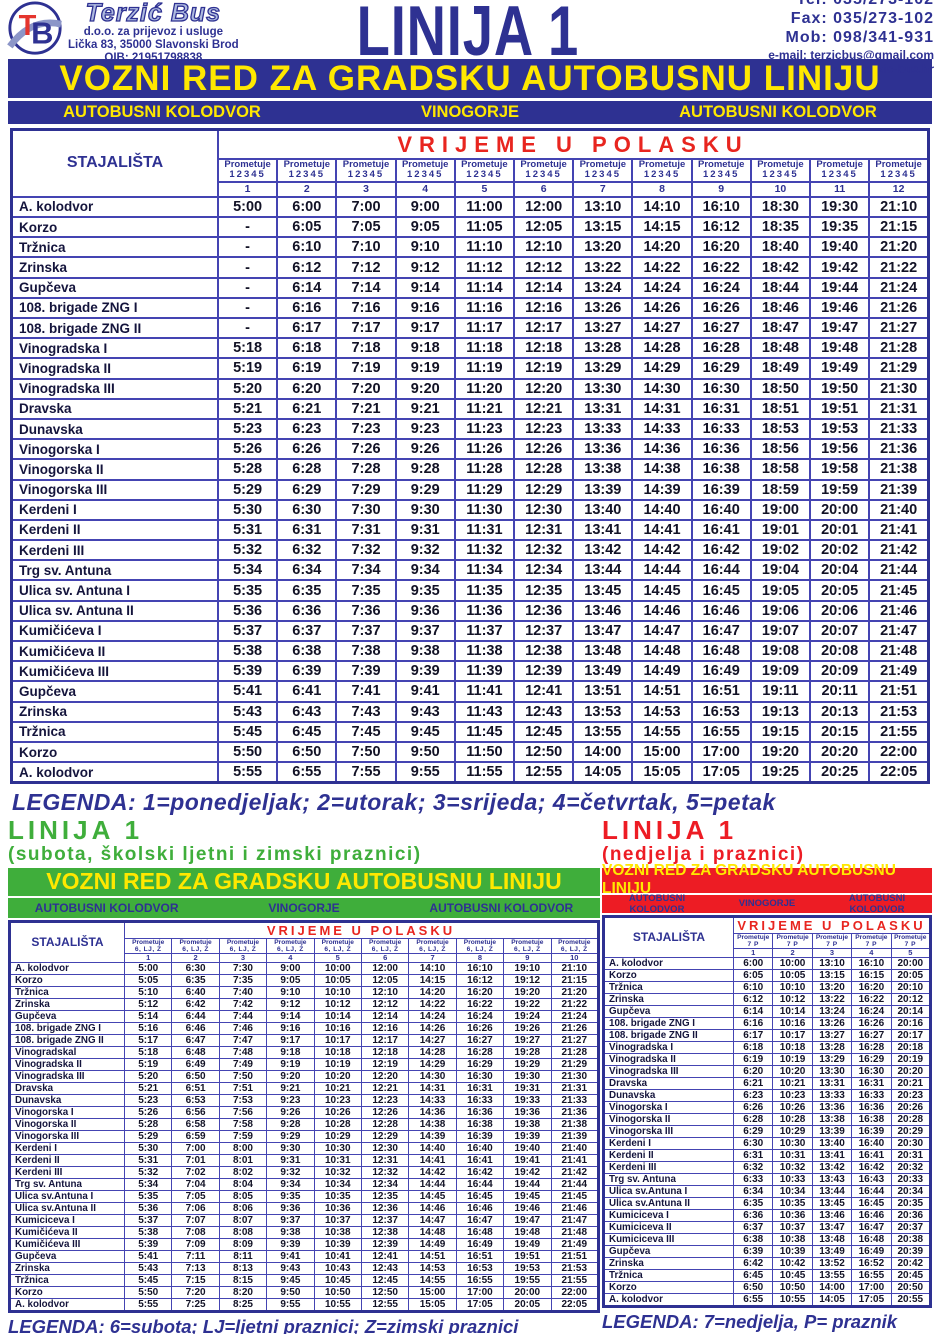 The image size is (940, 1334). I want to click on departure-time: 14:30, so click(432, 1076).